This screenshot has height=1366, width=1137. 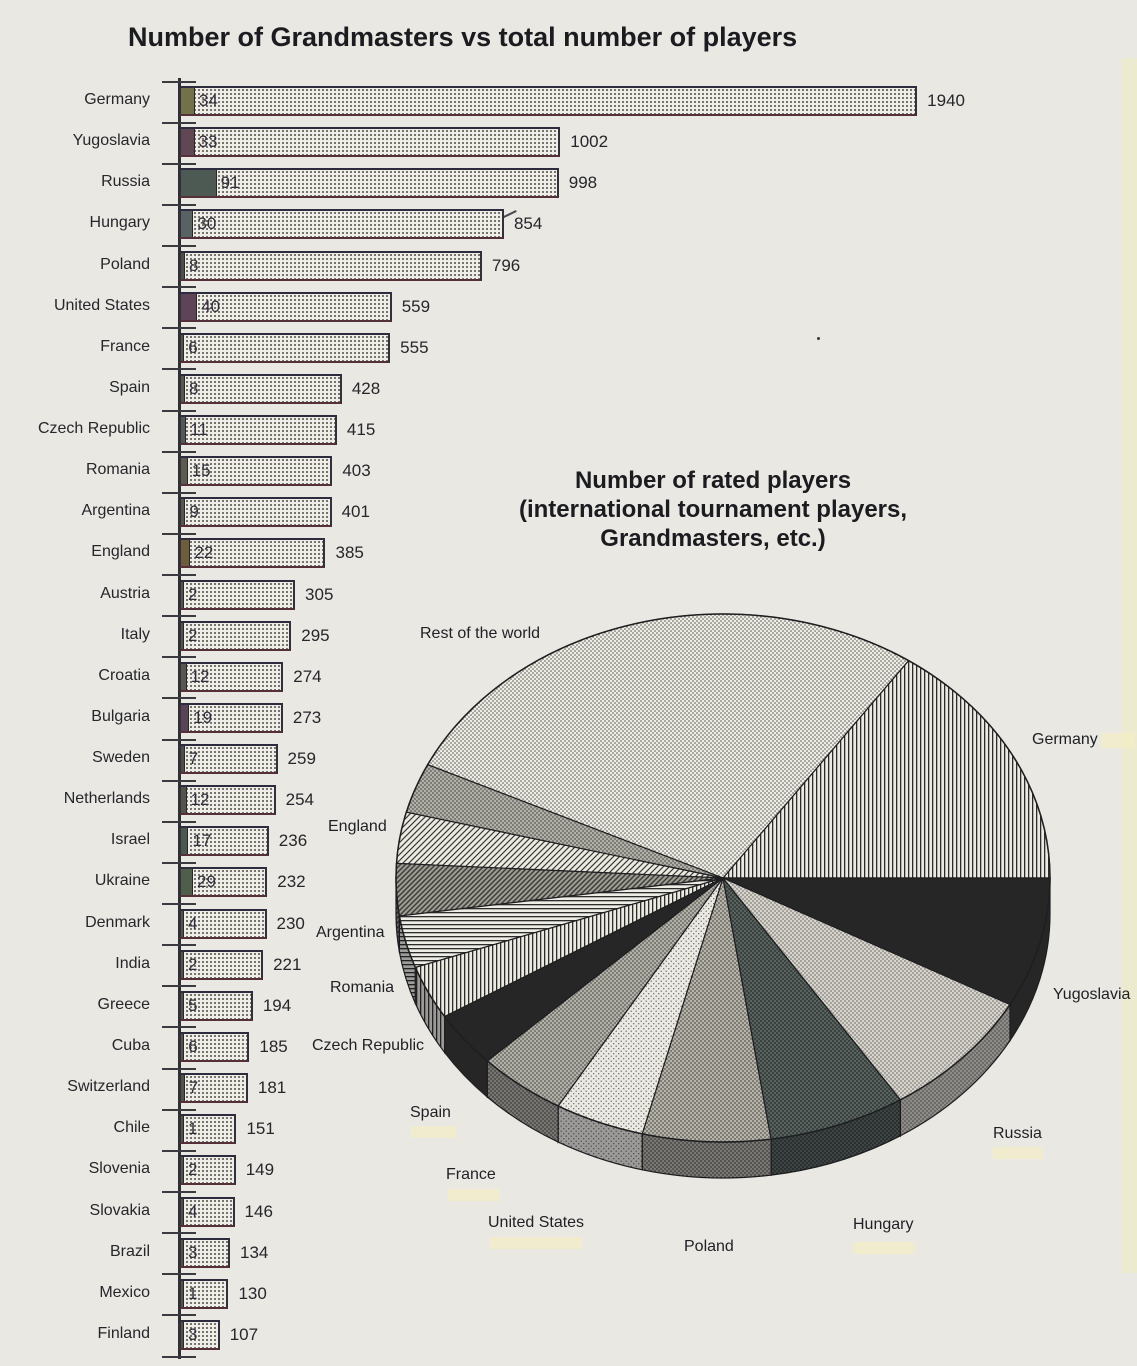 What do you see at coordinates (946, 100) in the screenshot?
I see `total-players-value: 1940` at bounding box center [946, 100].